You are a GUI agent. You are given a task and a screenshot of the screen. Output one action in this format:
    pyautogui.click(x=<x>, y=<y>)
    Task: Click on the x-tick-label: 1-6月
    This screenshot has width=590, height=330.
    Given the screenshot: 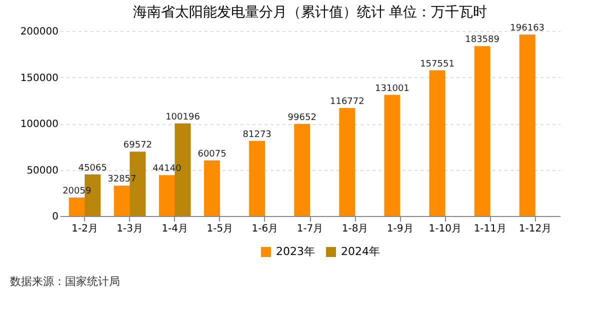 What is the action you would take?
    pyautogui.click(x=265, y=229)
    